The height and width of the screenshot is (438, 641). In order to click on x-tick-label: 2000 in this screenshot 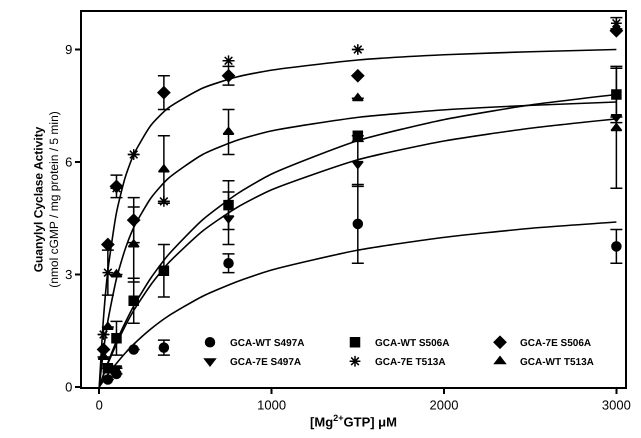, I will do `click(444, 405)`.